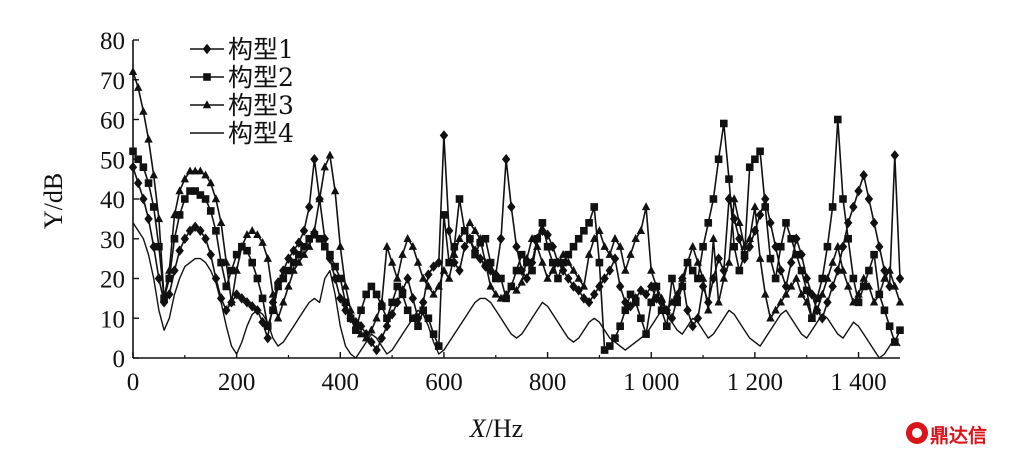 This screenshot has height=457, width=1011. Describe the element at coordinates (755, 382) in the screenshot. I see `x-tick-label: 1 200` at that location.